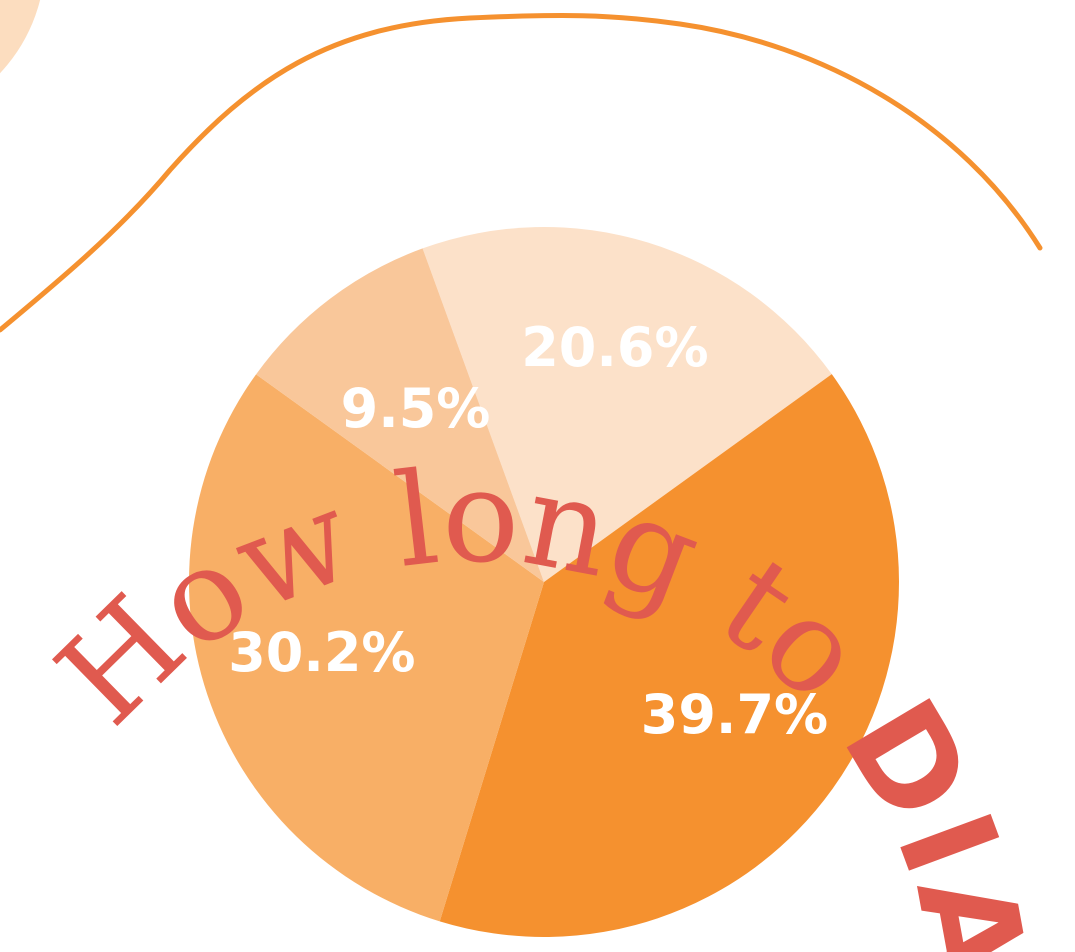  I want to click on pie-slice-label: 39.7%, so click(734, 714).